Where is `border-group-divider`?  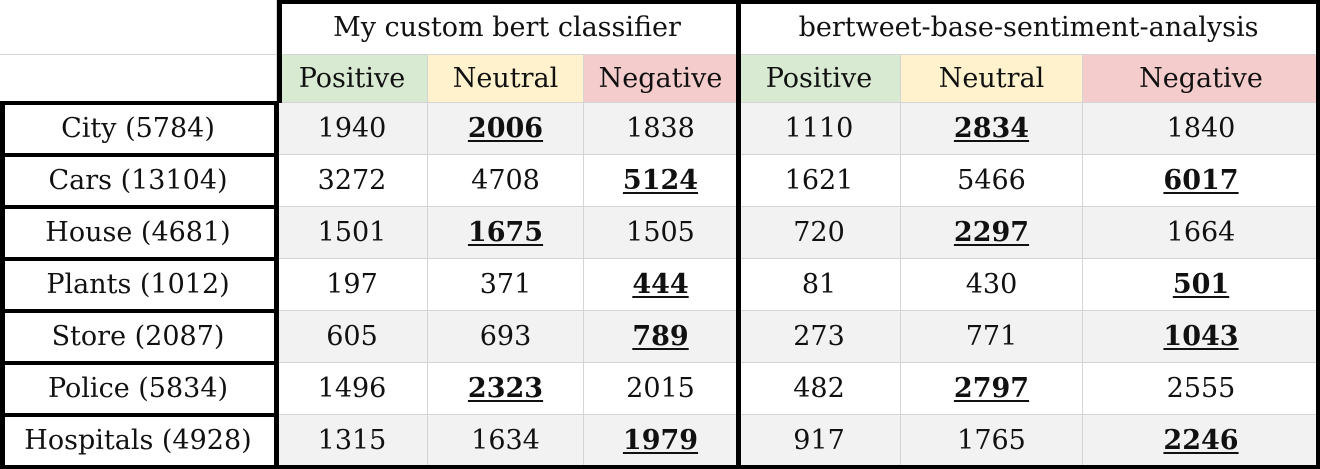 border-group-divider is located at coordinates (738, 234).